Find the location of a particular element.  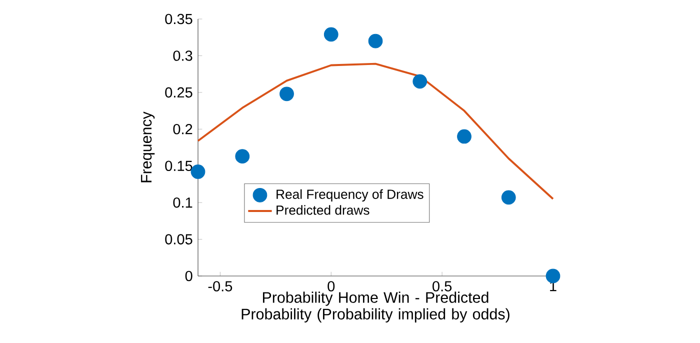

y-tick-label: 0.25 is located at coordinates (178, 92).